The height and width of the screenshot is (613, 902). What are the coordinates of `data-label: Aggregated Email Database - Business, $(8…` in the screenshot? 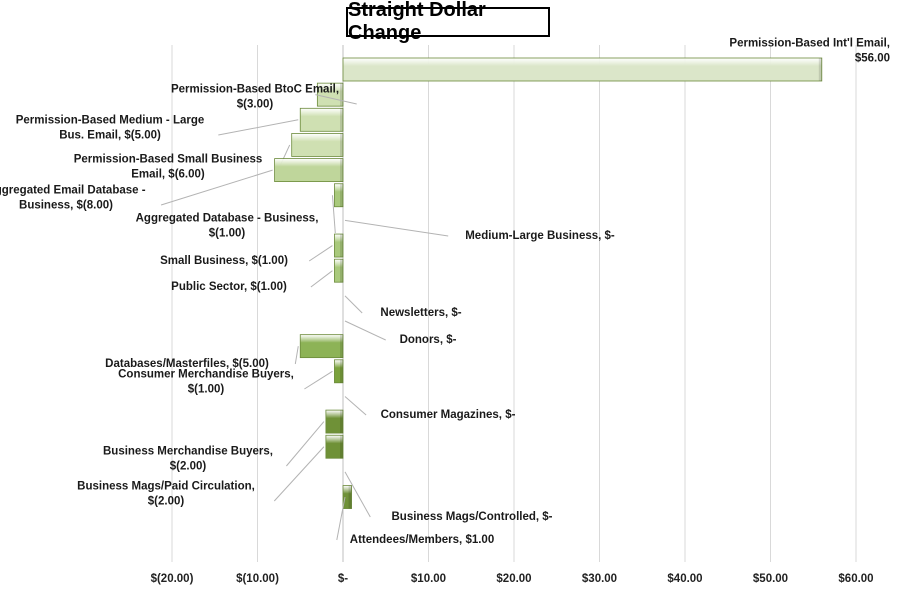 It's located at (73, 198).